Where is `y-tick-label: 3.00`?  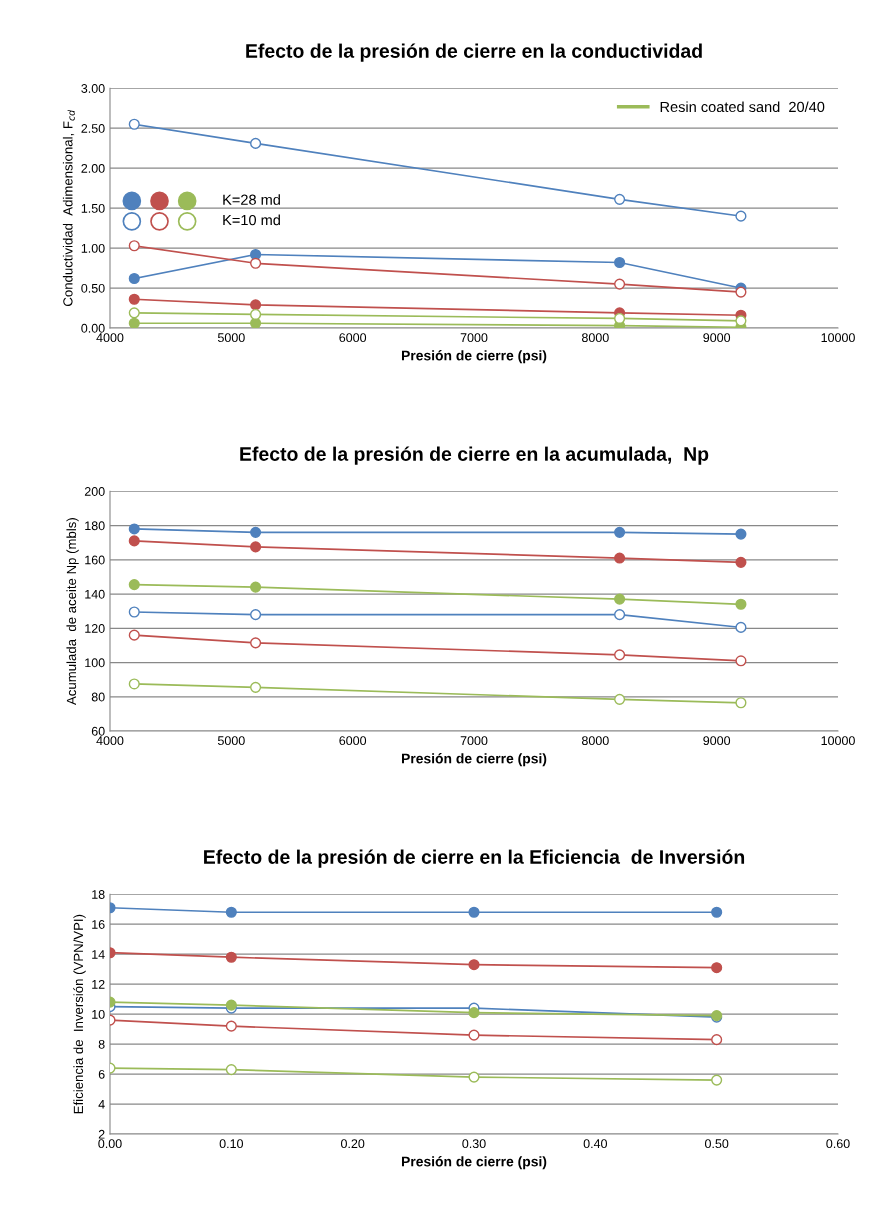 y-tick-label: 3.00 is located at coordinates (93, 88).